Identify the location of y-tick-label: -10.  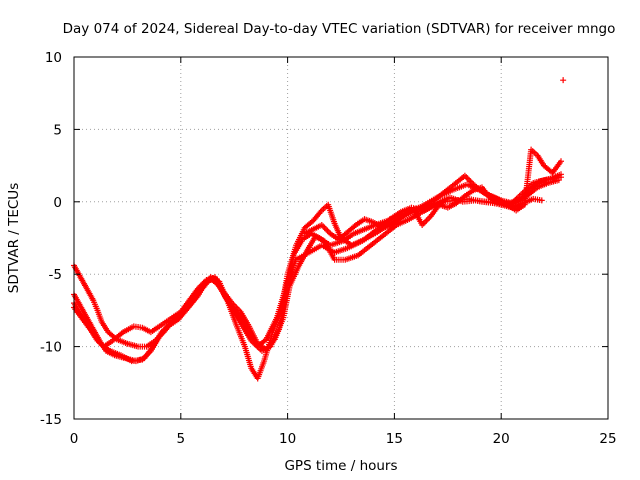
(51, 348).